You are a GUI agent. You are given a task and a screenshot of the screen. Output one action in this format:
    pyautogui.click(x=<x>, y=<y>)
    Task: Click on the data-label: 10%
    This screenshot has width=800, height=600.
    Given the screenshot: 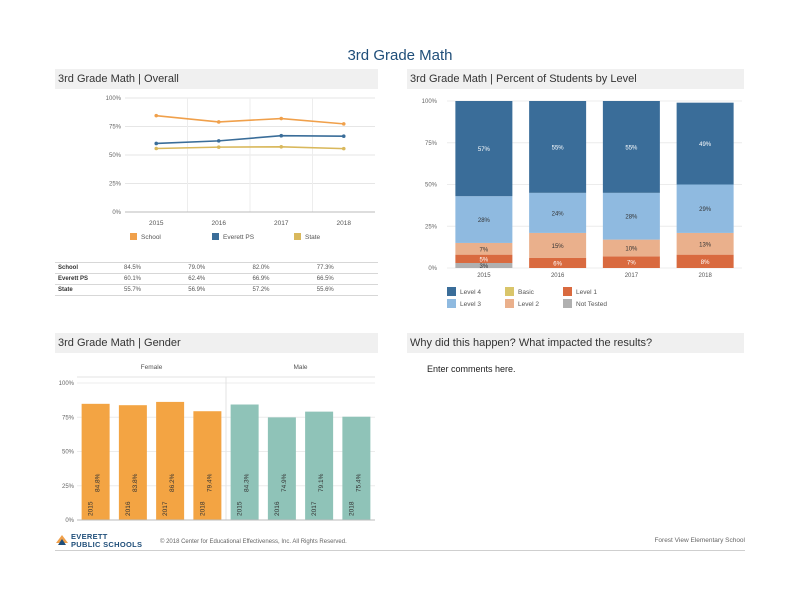 What is the action you would take?
    pyautogui.click(x=631, y=249)
    